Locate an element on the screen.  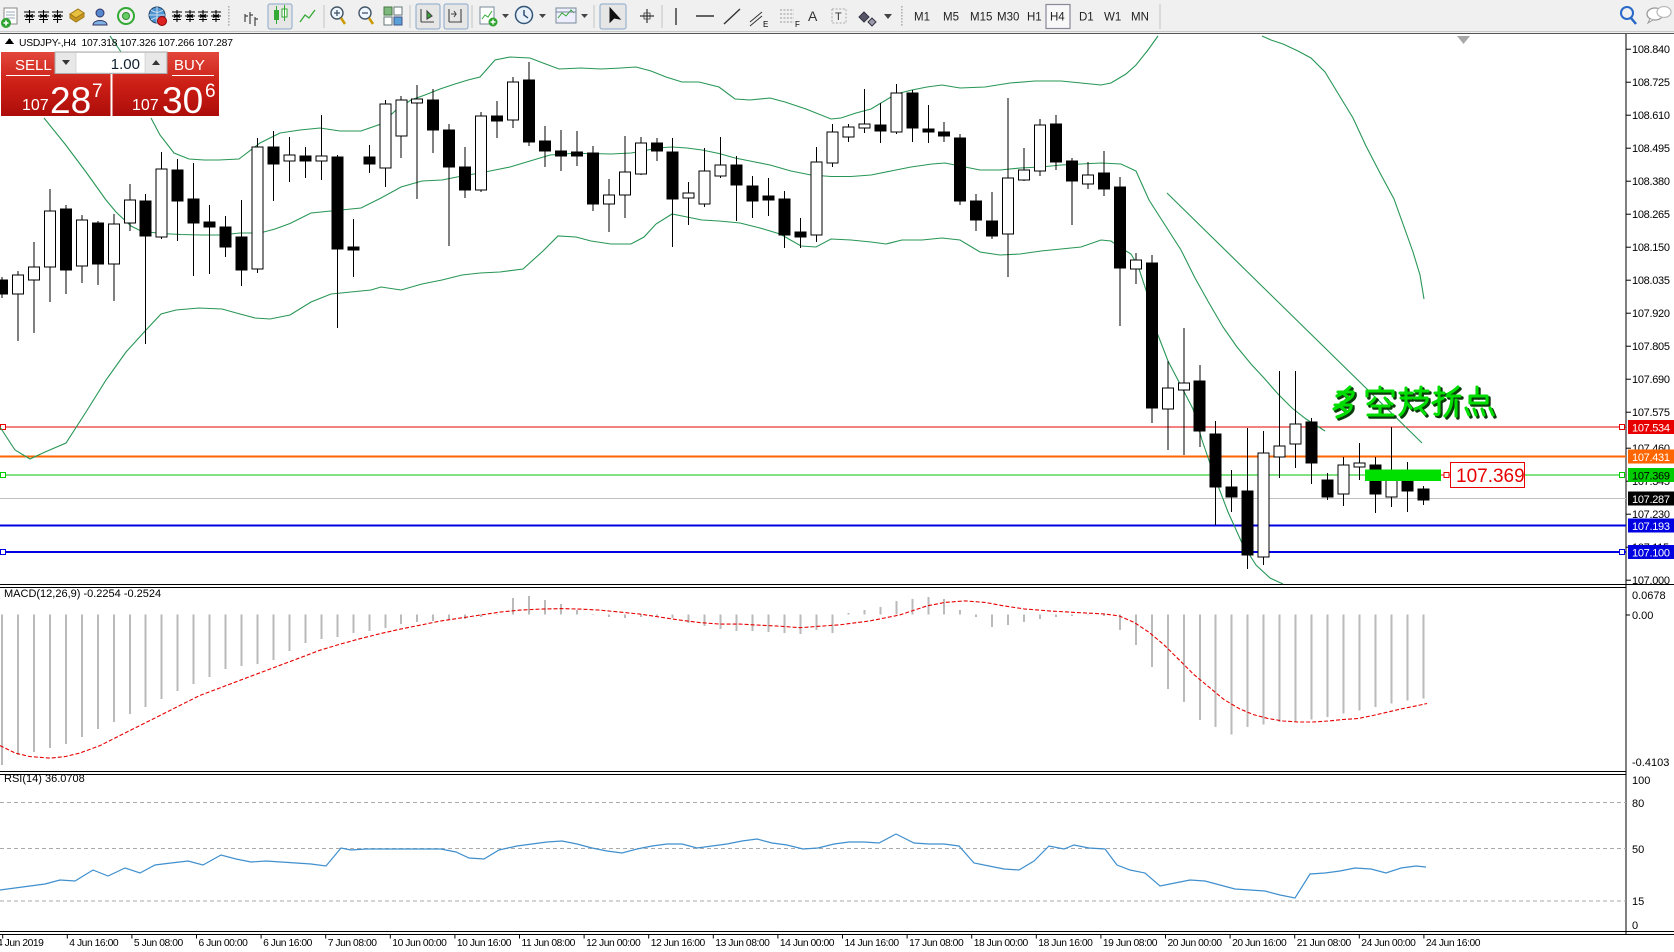
svg-text: 12 Jun 00:00 is located at coordinates (613, 943).